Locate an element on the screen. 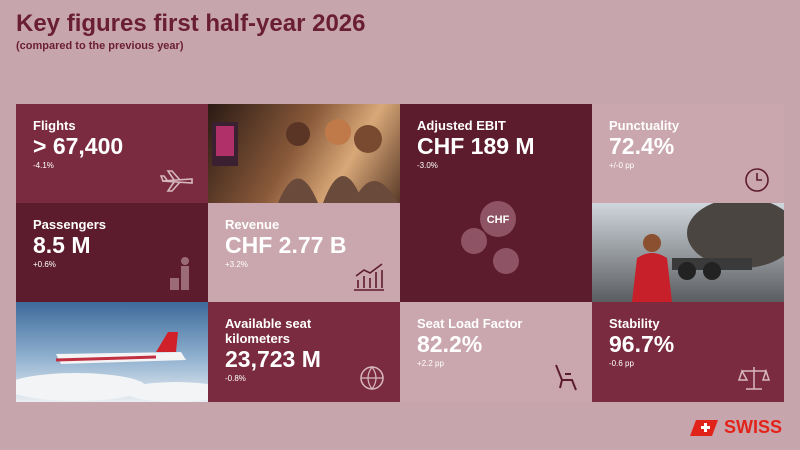  tile-slf: Seat Load Factor 82.2% +2.2 pp is located at coordinates (496, 352).